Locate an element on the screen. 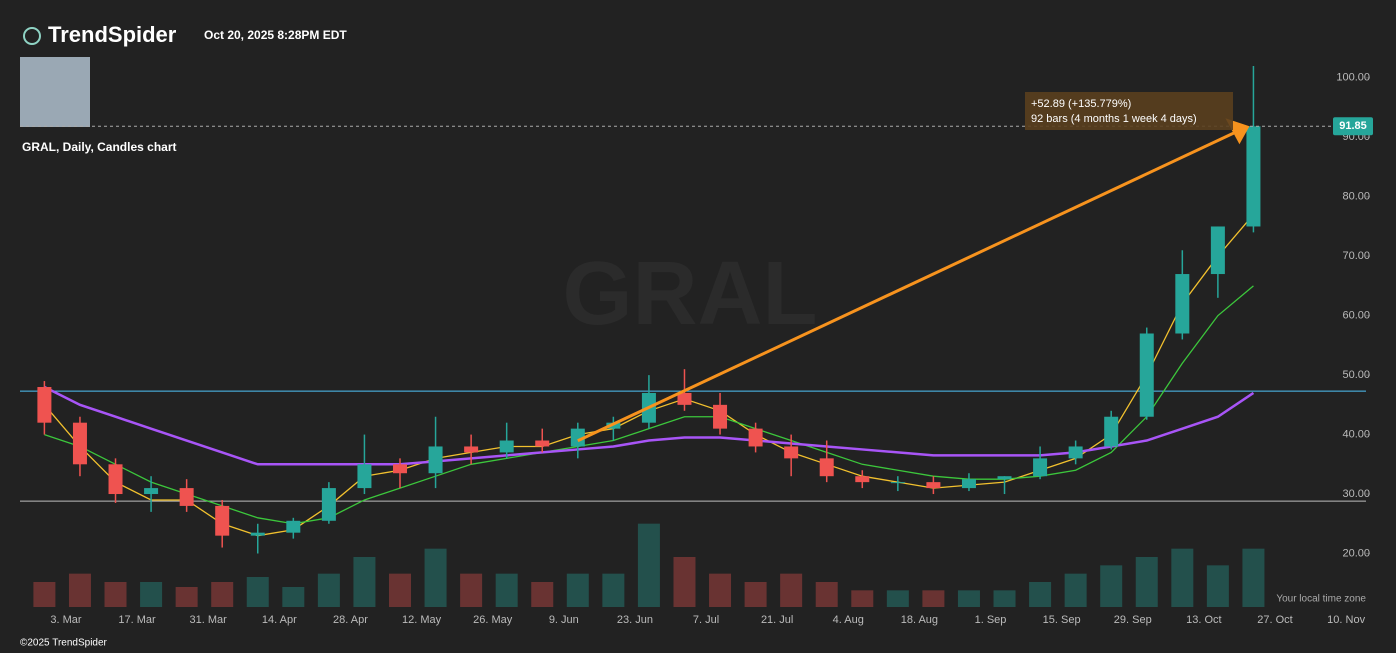  timezone-note: Your local time zone is located at coordinates (1321, 599).